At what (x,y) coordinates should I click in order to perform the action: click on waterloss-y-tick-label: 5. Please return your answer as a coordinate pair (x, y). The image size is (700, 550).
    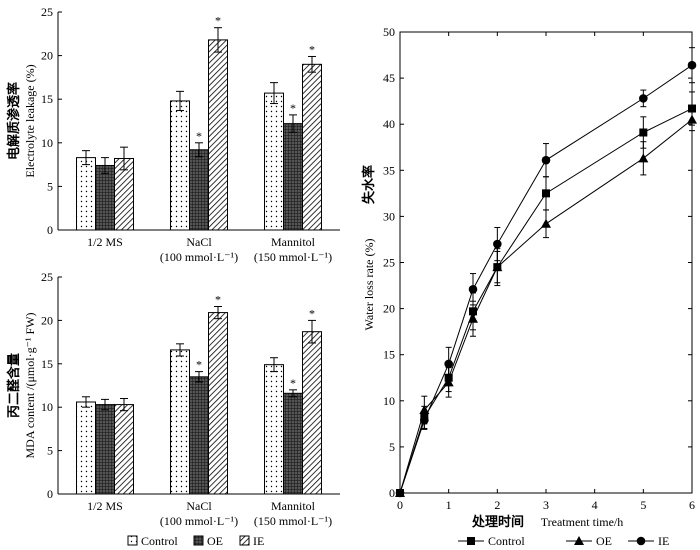
    Looking at the image, I should click on (392, 447).